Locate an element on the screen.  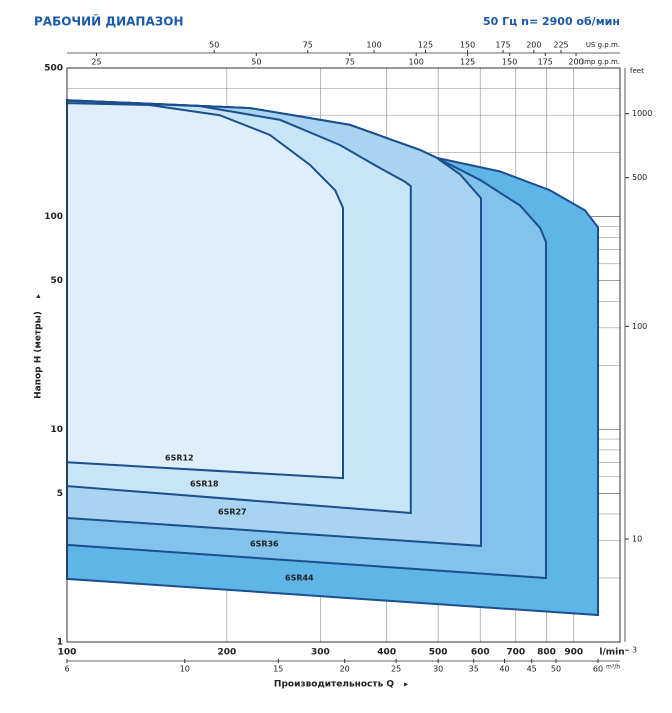
chart-subtitle: 50 Гц n= 2900 об/мин is located at coordinates (551, 21).